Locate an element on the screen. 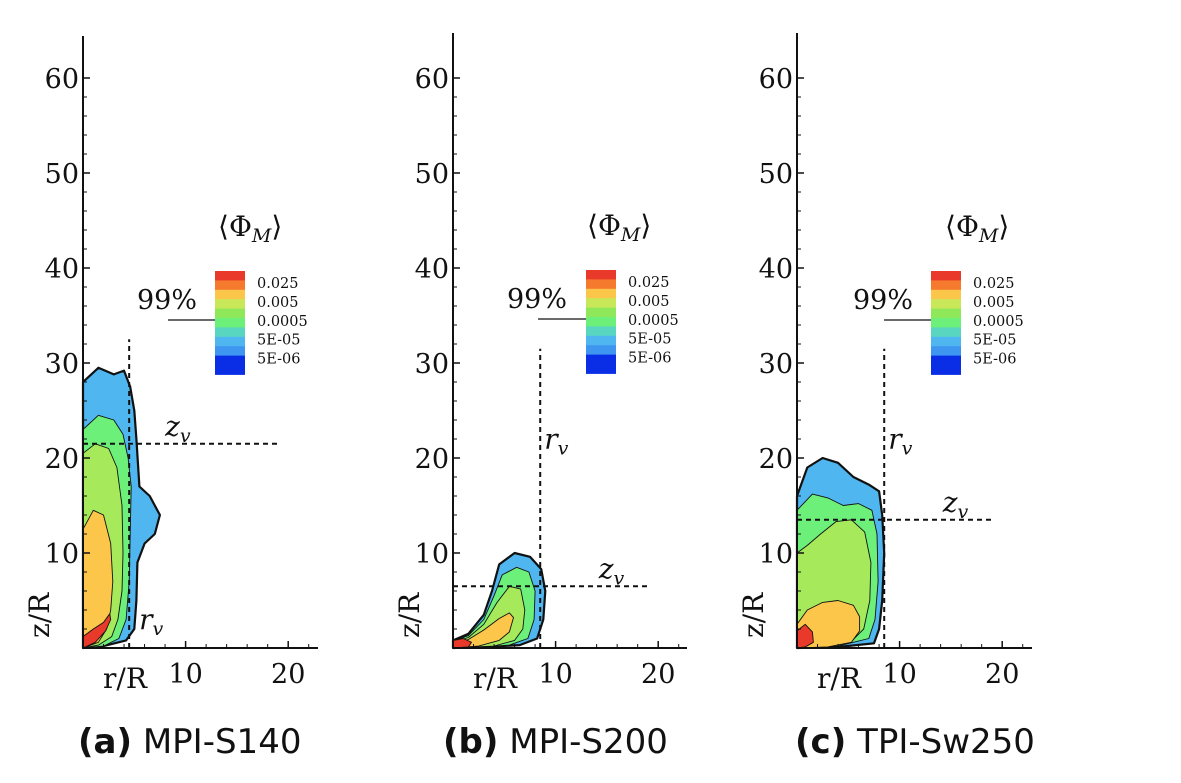 This screenshot has width=1181, height=783. caption-label: (c) is located at coordinates (821, 742).